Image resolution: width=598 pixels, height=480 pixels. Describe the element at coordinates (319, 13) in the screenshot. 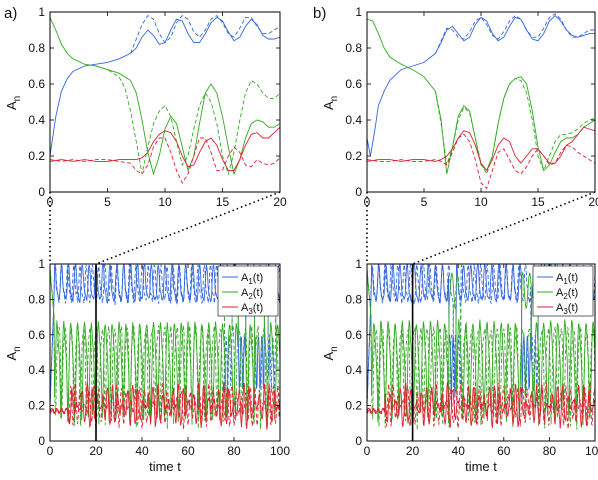

I see `panel-label-b: b)` at that location.